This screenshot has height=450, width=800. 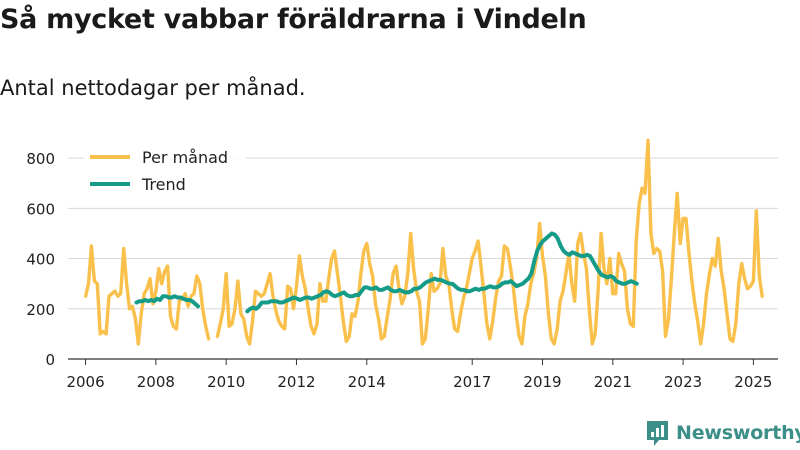 What do you see at coordinates (542, 382) in the screenshot?
I see `x-tick-label: 2019` at bounding box center [542, 382].